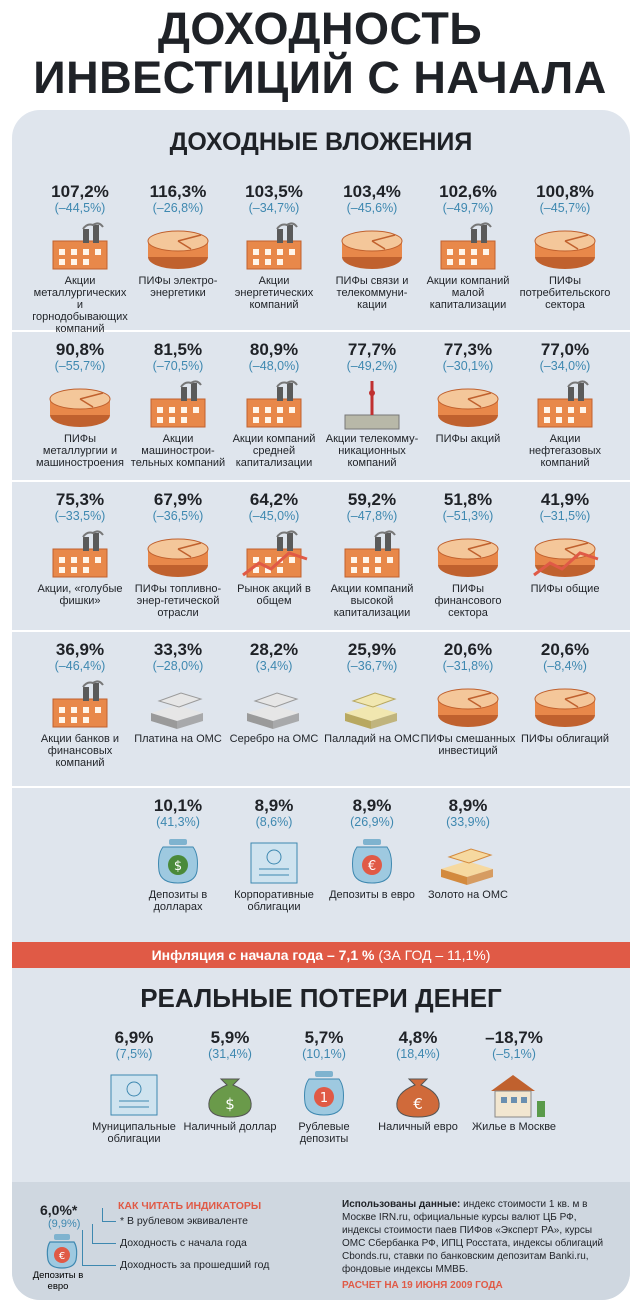  What do you see at coordinates (178, 349) in the screenshot?
I see `ytd-return: 81,5%` at bounding box center [178, 349].